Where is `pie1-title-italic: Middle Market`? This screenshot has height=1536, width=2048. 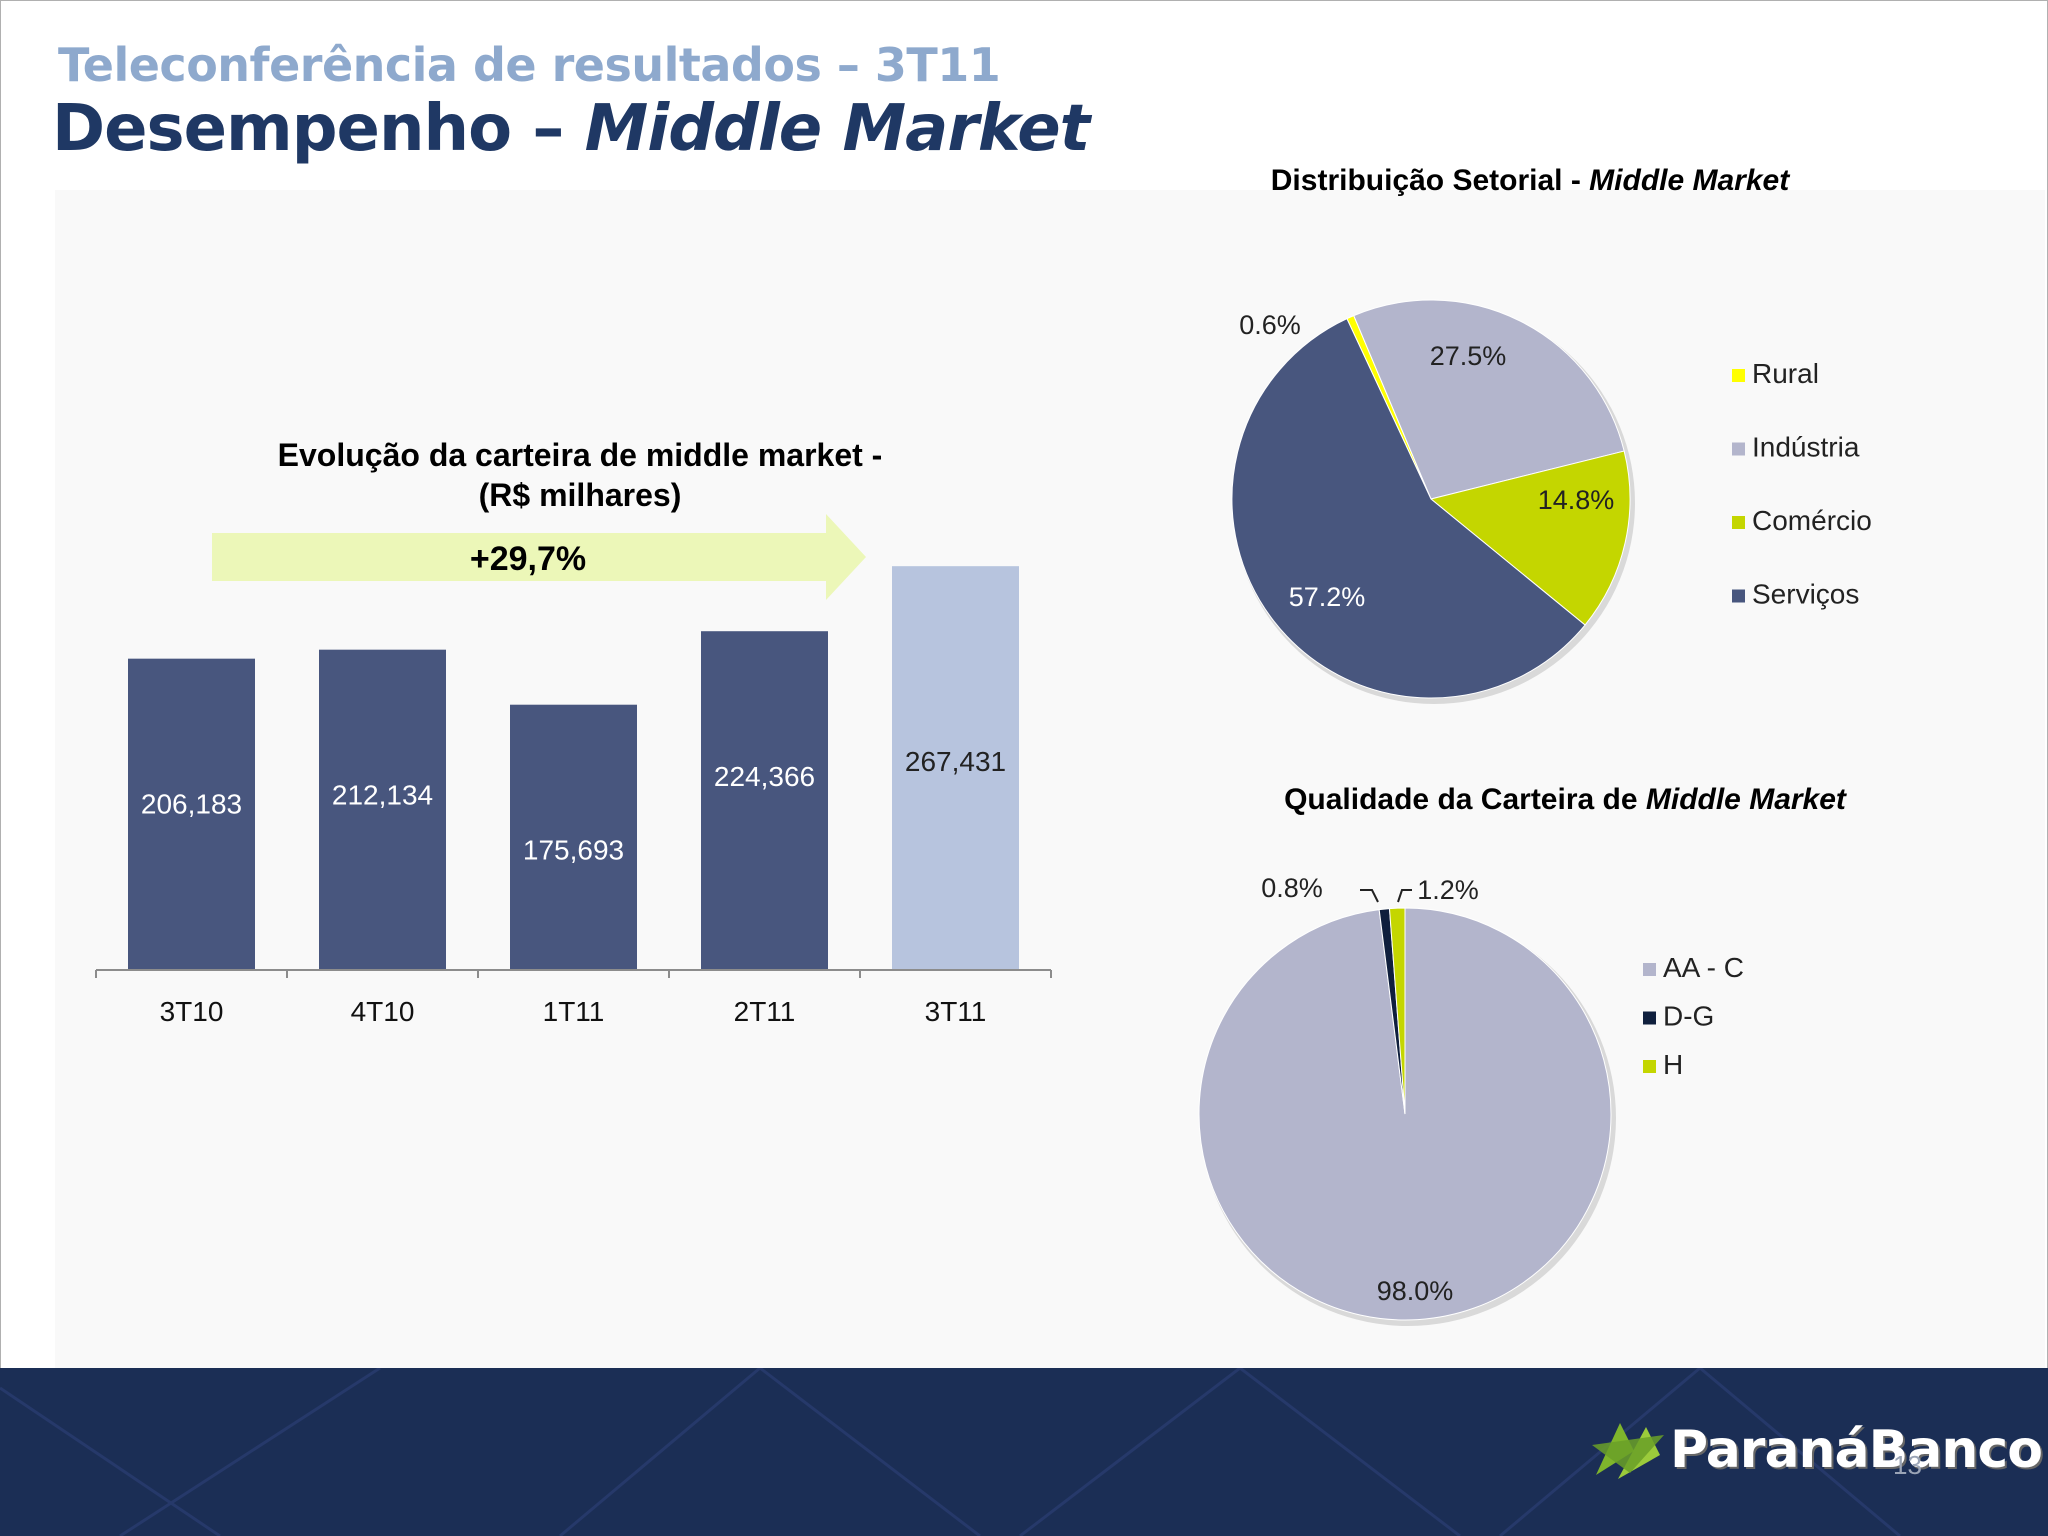 pie1-title-italic: Middle Market is located at coordinates (1689, 180).